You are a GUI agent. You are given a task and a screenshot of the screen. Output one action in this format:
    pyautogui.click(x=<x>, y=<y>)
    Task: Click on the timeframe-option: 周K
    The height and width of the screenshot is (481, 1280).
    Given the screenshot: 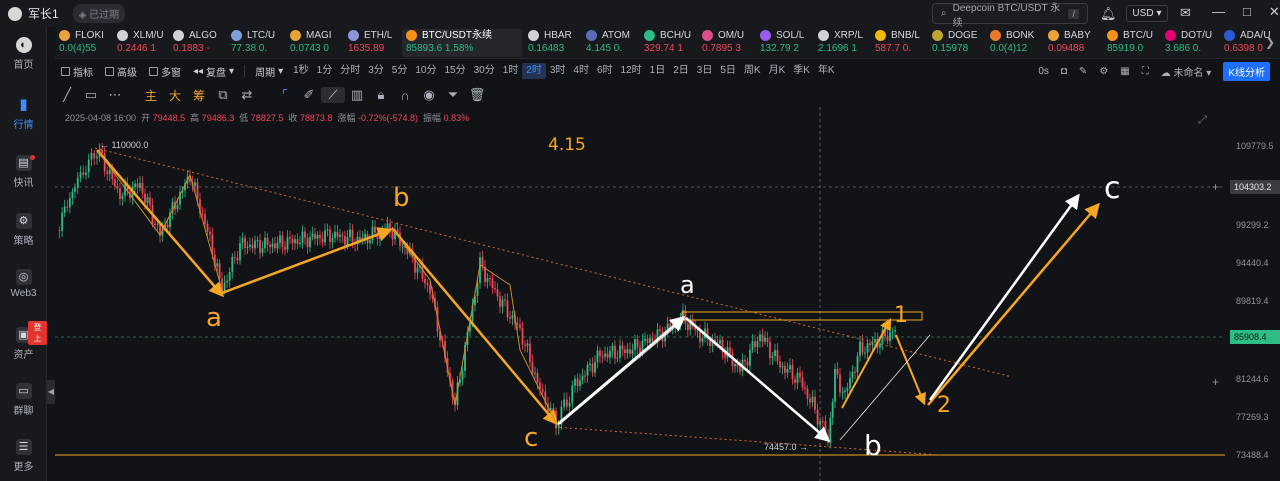 What is the action you would take?
    pyautogui.click(x=752, y=70)
    